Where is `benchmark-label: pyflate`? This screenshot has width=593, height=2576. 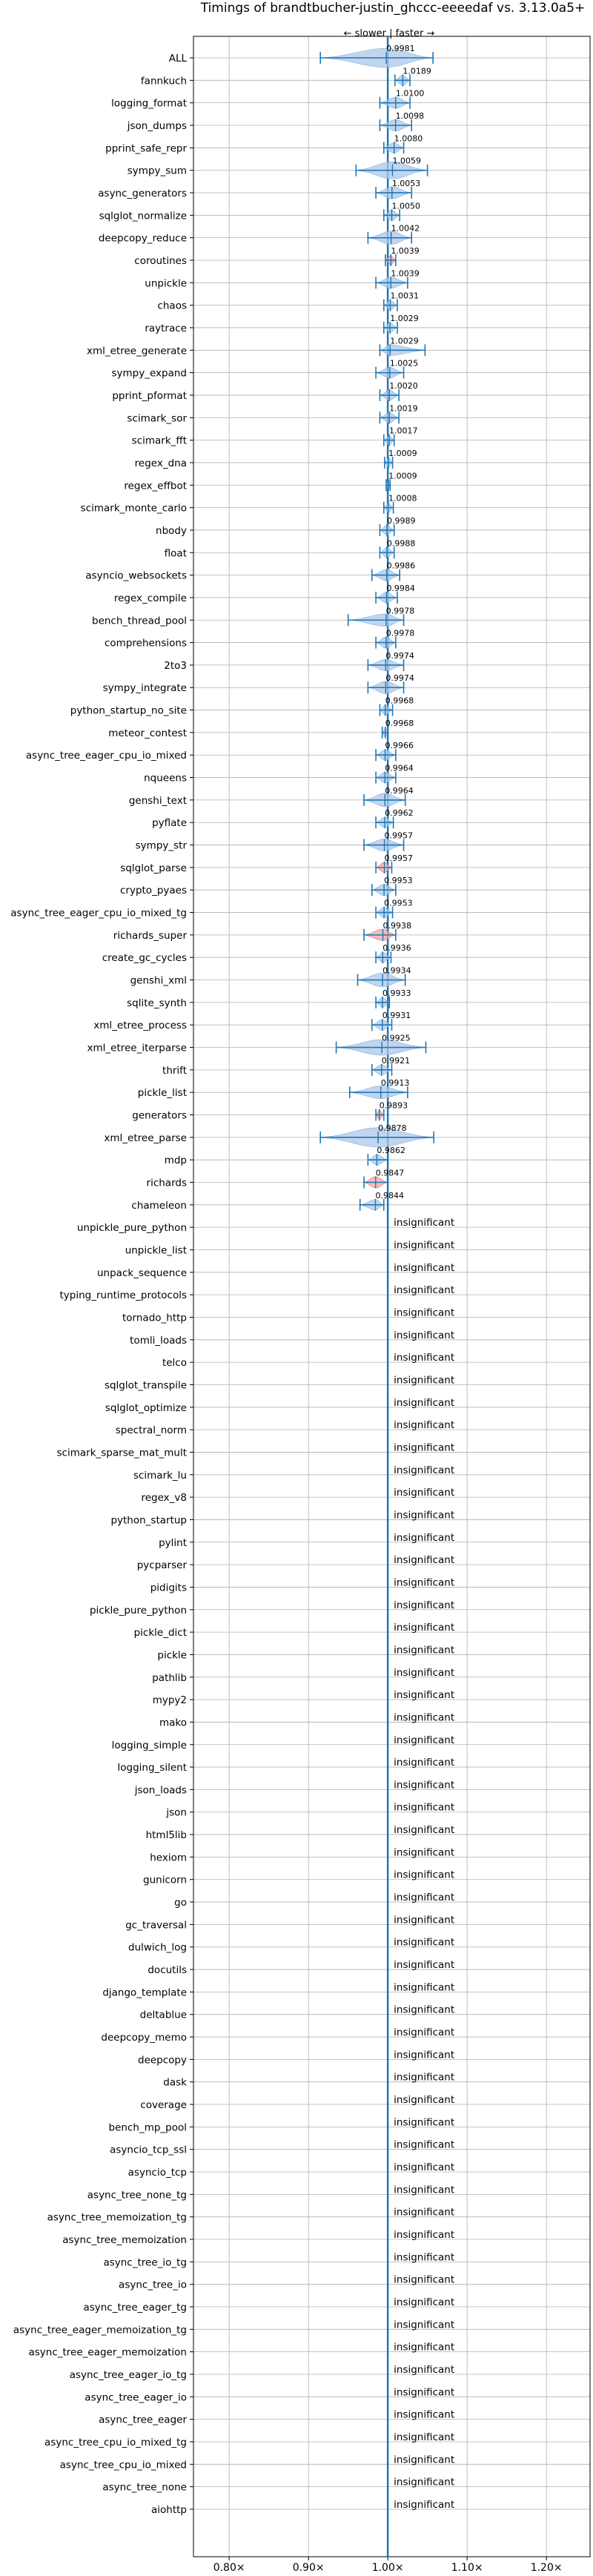 benchmark-label: pyflate is located at coordinates (169, 823).